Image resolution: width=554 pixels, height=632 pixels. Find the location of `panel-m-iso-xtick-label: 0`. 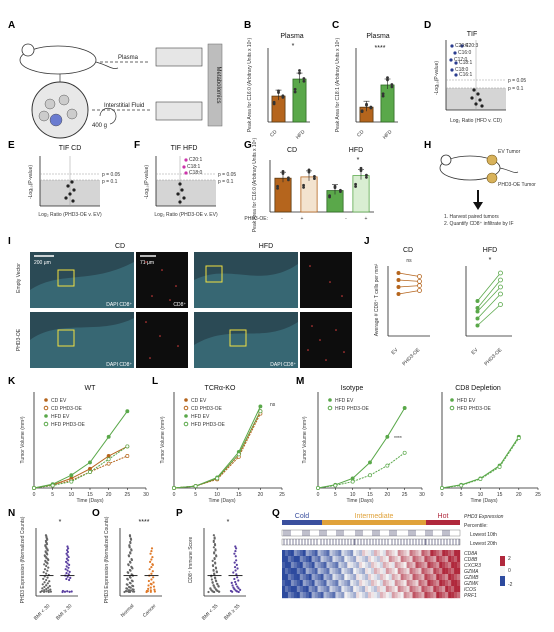

panel-m-iso-xtick-label: 0 is located at coordinates (318, 495).